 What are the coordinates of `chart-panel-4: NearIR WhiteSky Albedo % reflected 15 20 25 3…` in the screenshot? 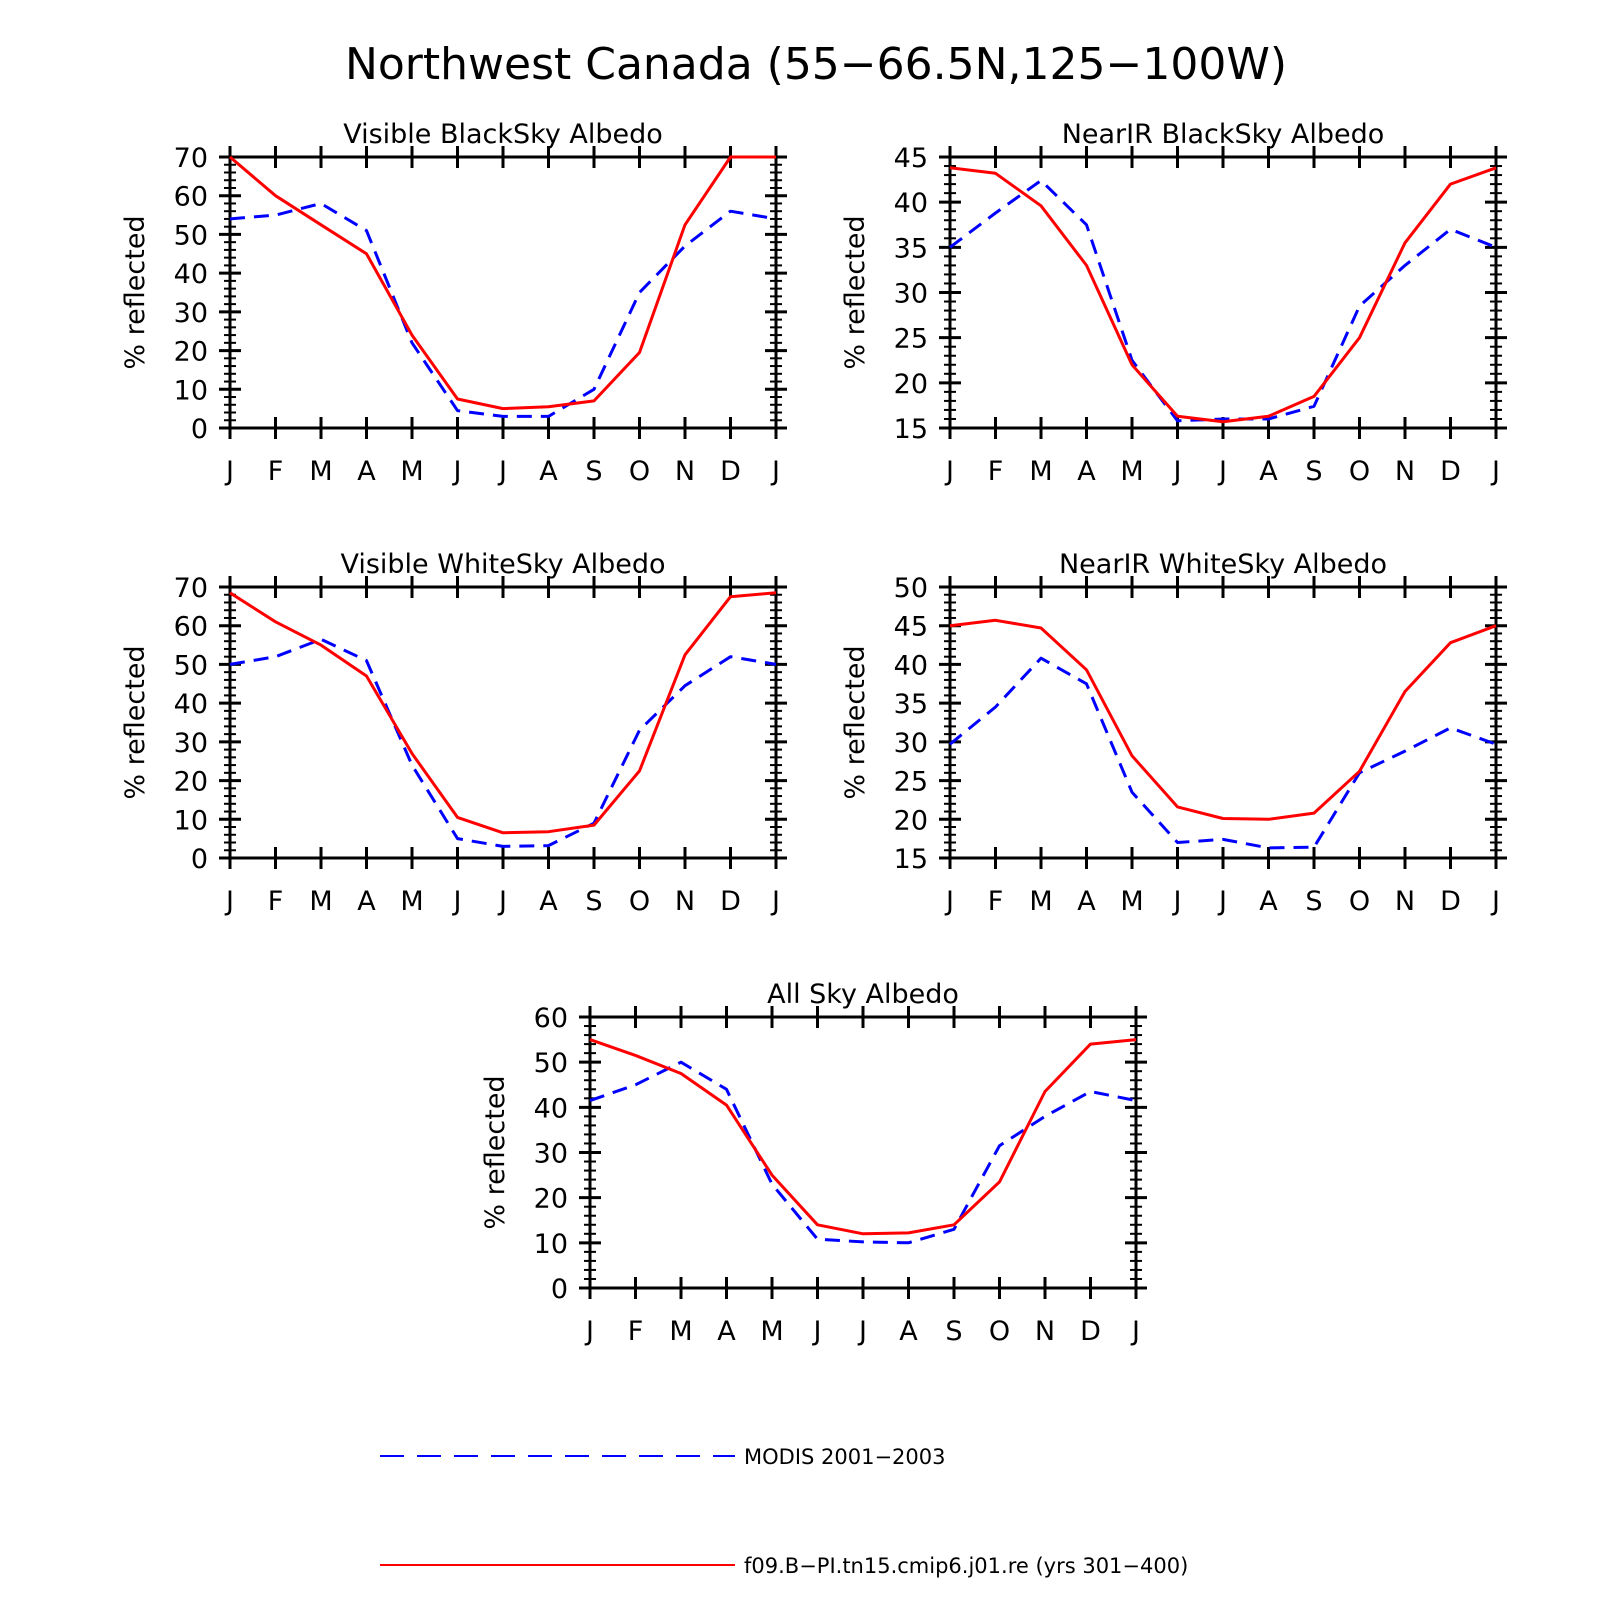 It's located at (1173, 733).